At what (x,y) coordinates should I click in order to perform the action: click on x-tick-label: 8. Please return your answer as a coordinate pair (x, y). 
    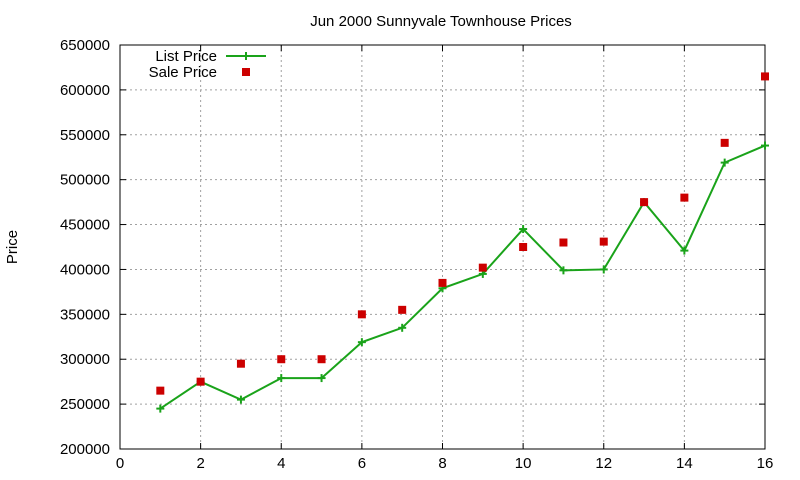
    Looking at the image, I should click on (442, 463).